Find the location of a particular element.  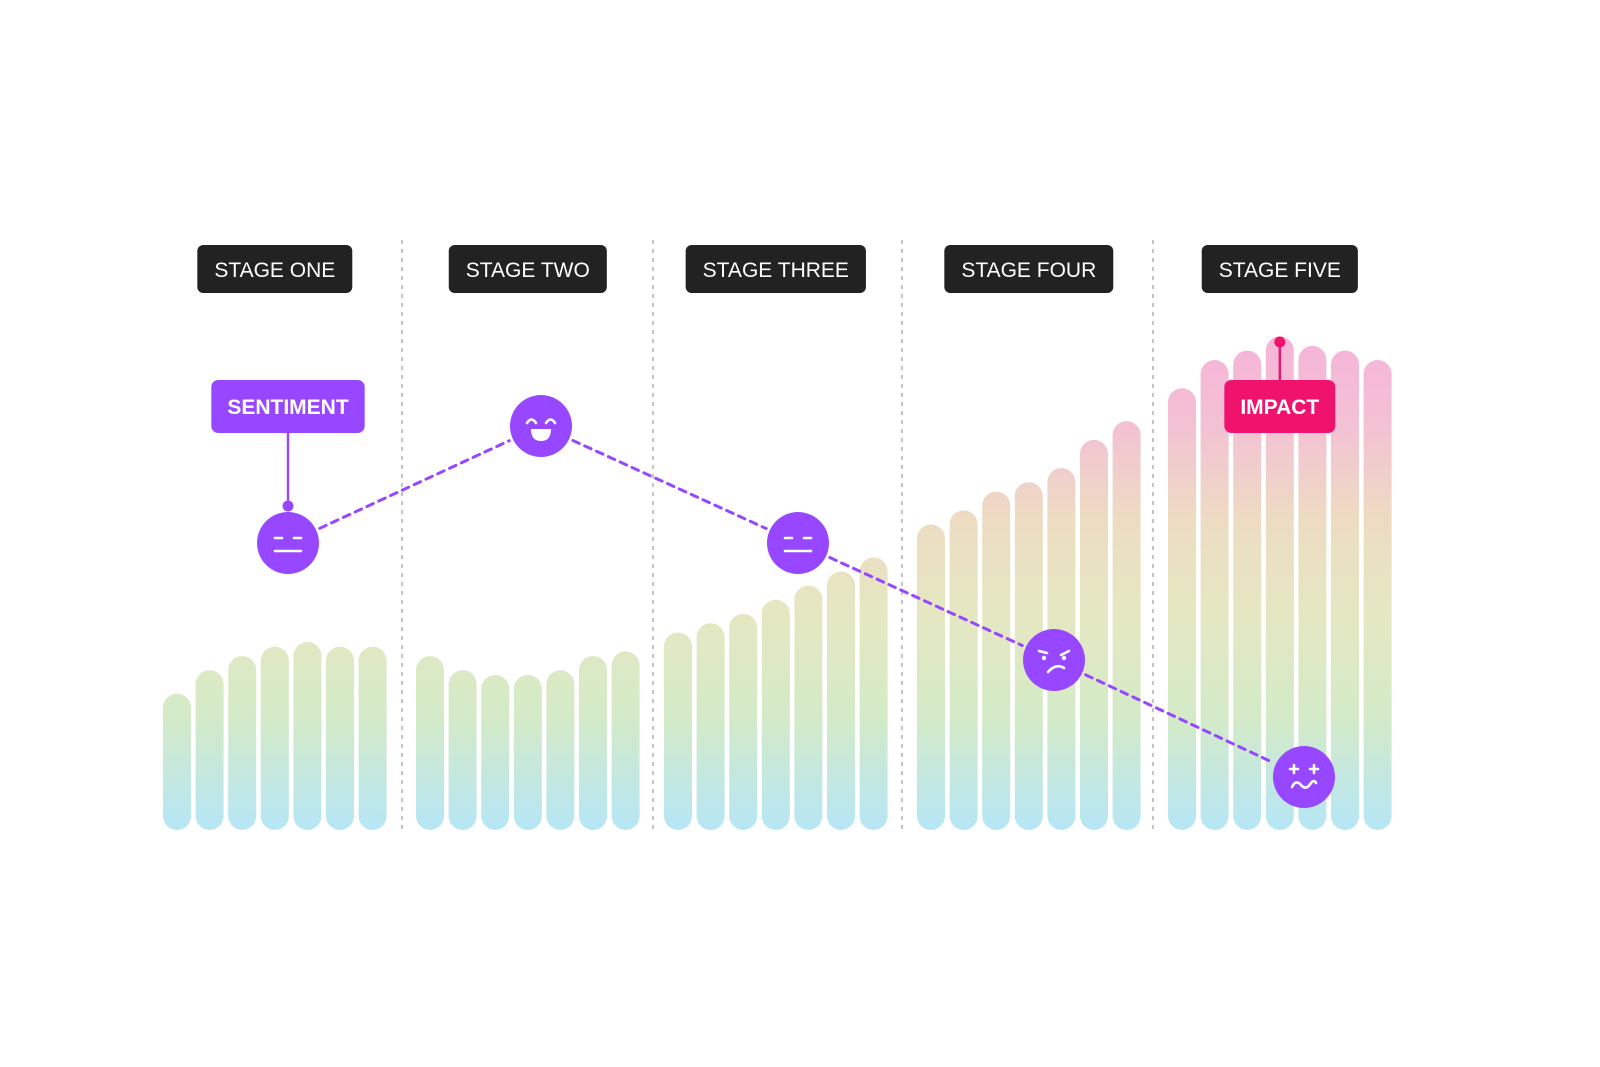

stage-label: STAGE TWO is located at coordinates (528, 270).